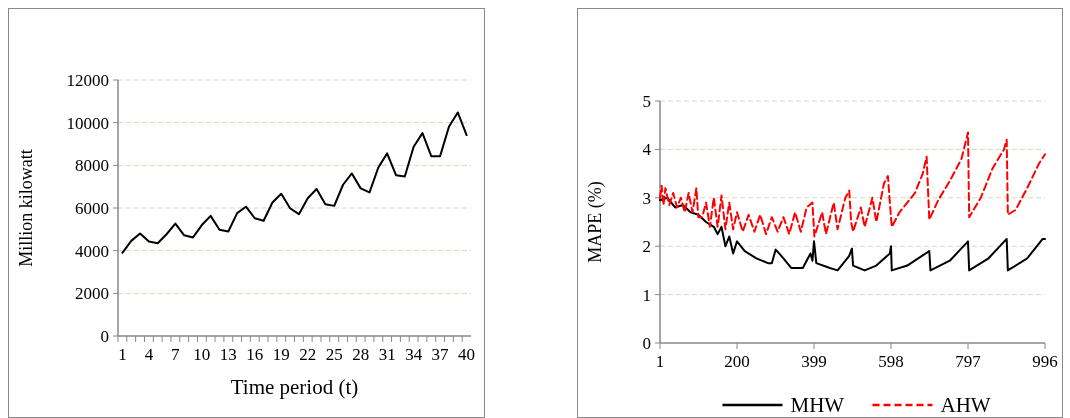 Image resolution: width=1070 pixels, height=418 pixels. What do you see at coordinates (334, 354) in the screenshot?
I see `x-tick-label: 25` at bounding box center [334, 354].